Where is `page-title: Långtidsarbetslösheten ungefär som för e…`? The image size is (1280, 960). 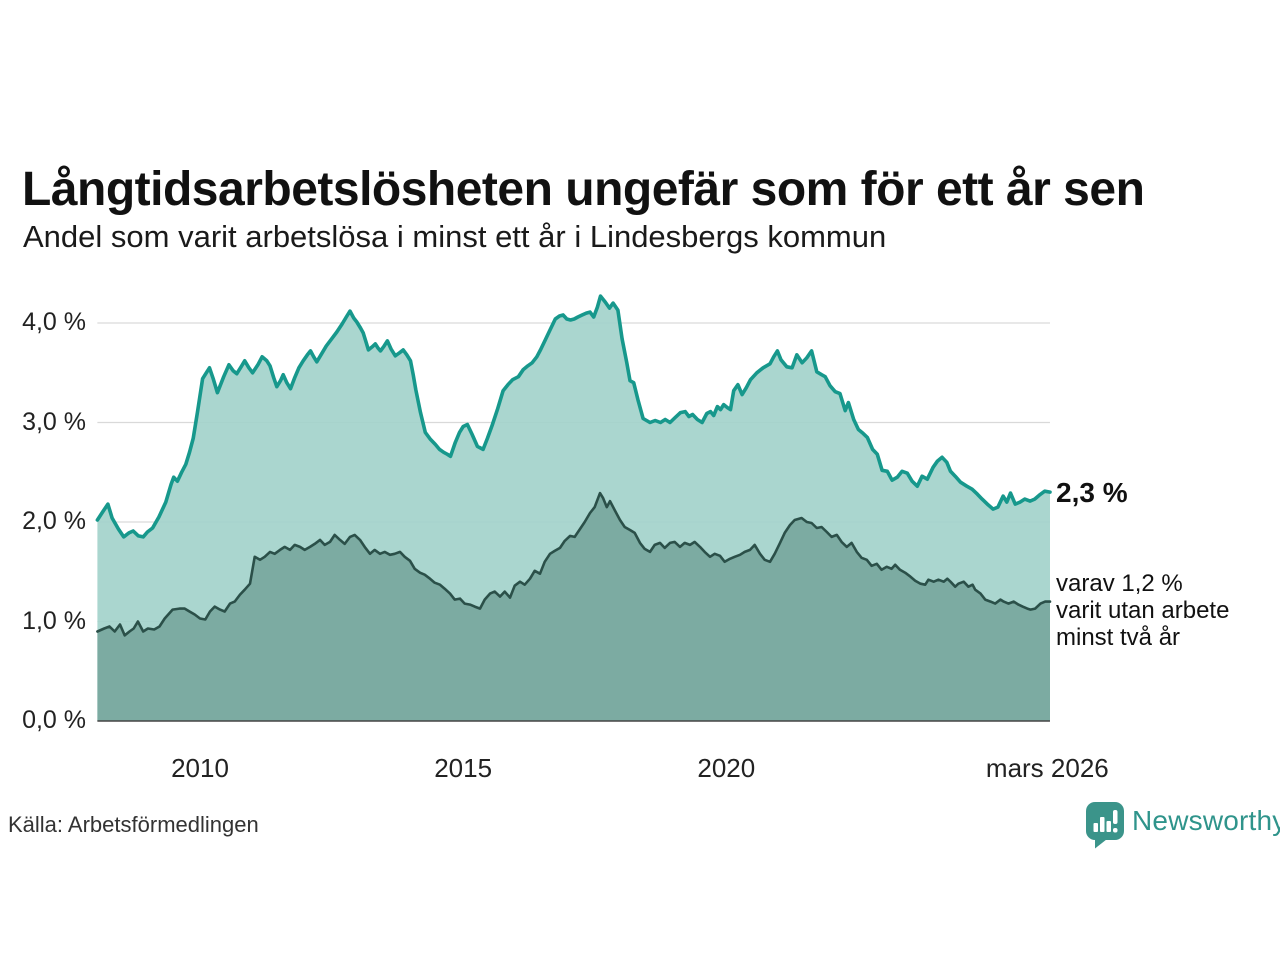 page-title: Långtidsarbetslösheten ungefär som för e… is located at coordinates (583, 190).